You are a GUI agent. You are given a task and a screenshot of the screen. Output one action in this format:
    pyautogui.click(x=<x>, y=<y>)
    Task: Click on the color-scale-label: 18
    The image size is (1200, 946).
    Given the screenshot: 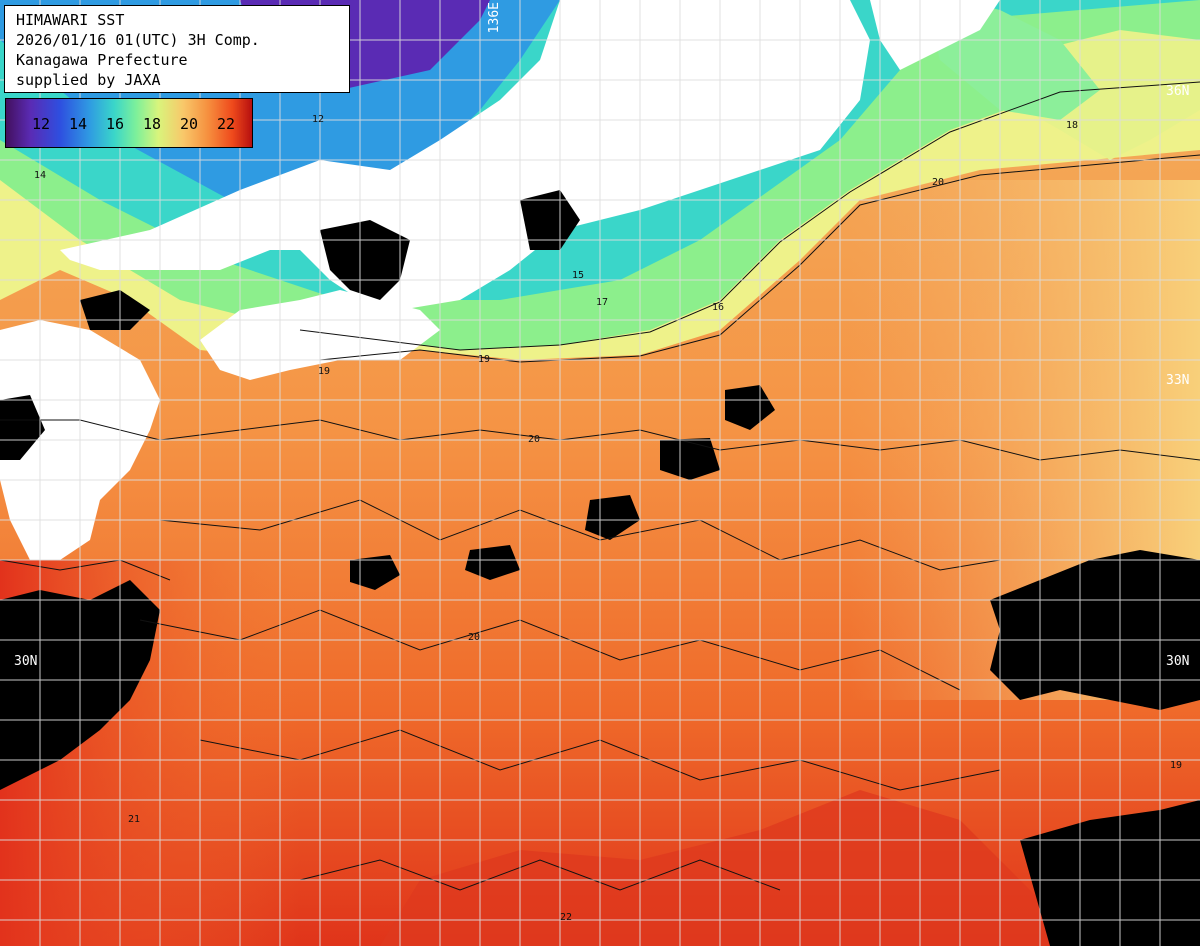 What is the action you would take?
    pyautogui.click(x=152, y=124)
    